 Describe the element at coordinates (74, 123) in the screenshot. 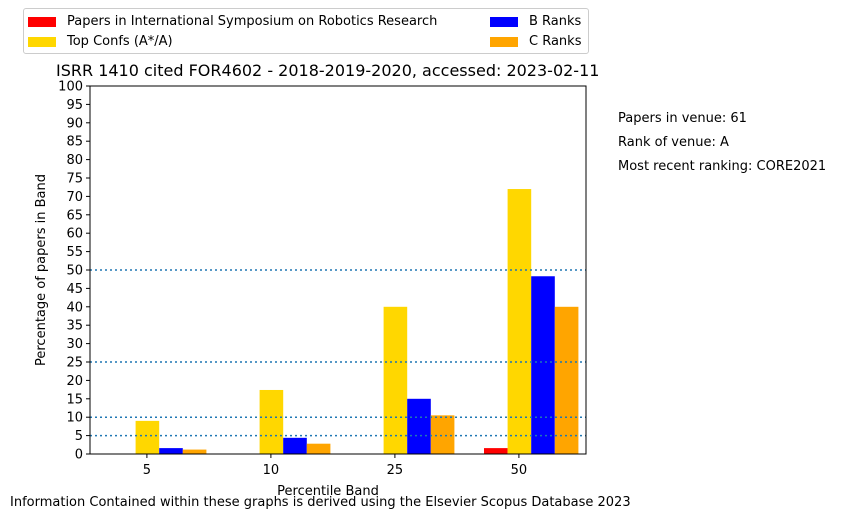

I see `y-tick-label-90: 90` at that location.